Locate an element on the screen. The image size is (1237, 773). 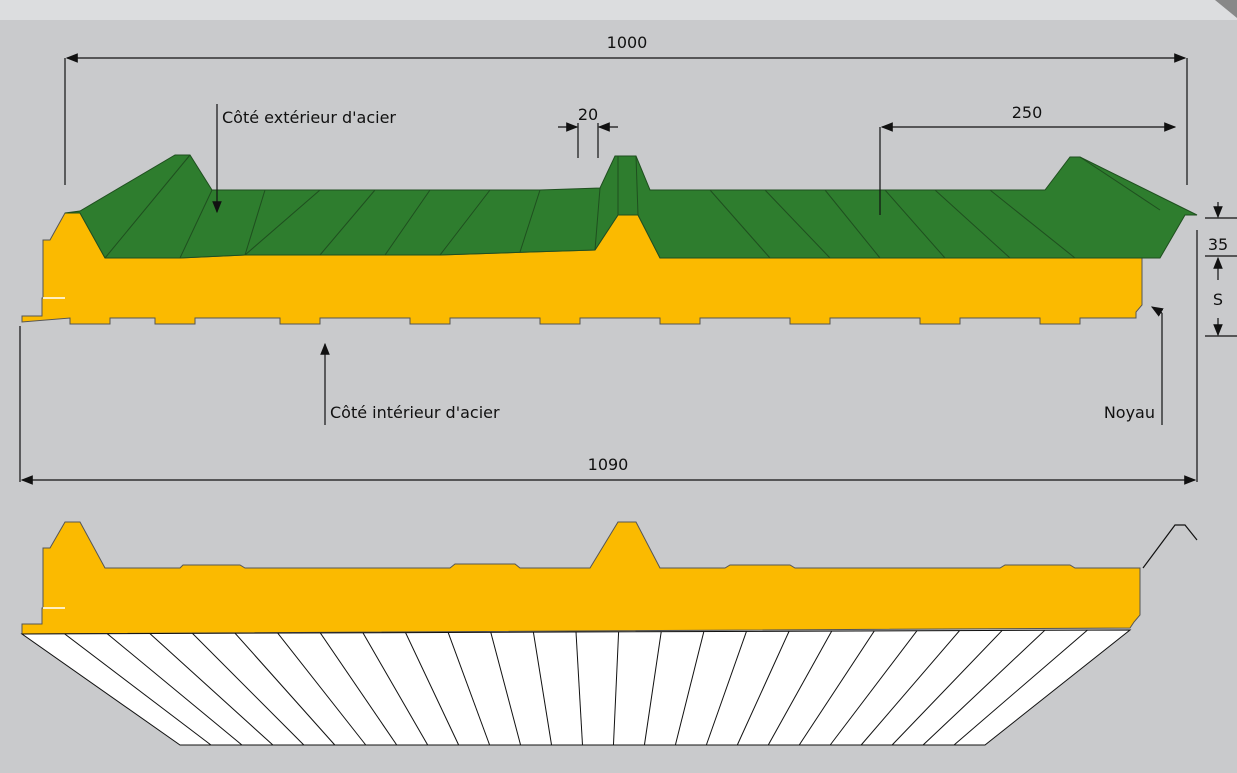
label: Côté intérieur d'acier is located at coordinates (415, 412).